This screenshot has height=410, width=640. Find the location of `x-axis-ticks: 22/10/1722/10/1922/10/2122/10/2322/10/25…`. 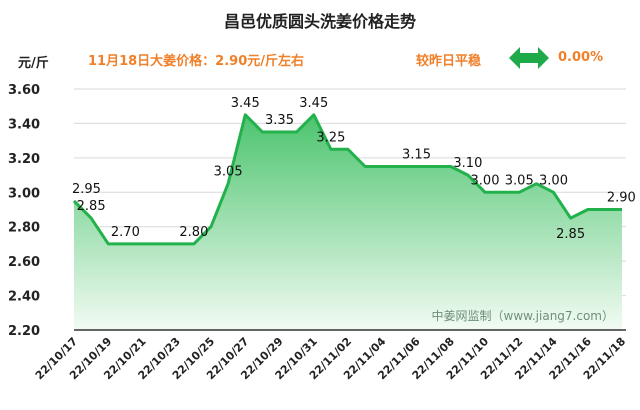

x-axis-ticks: 22/10/1722/10/1922/10/2122/10/2322/10/25… is located at coordinates (330, 359).